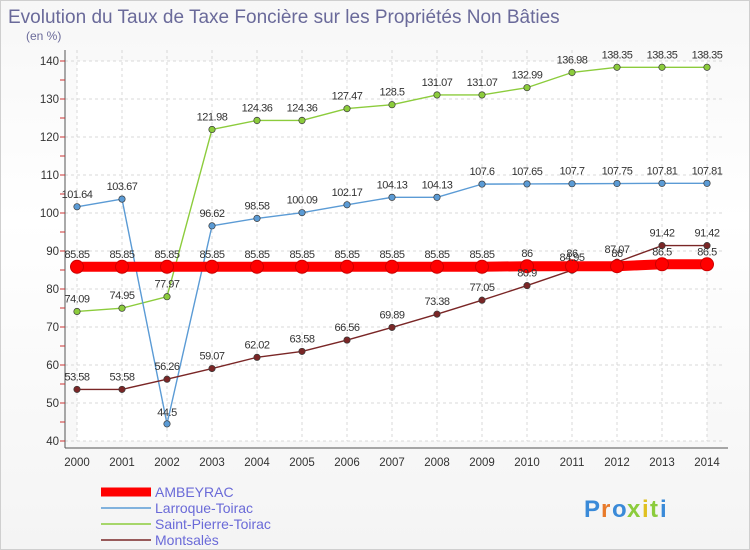 The width and height of the screenshot is (750, 550). I want to click on data-label: 87.07, so click(616, 250).